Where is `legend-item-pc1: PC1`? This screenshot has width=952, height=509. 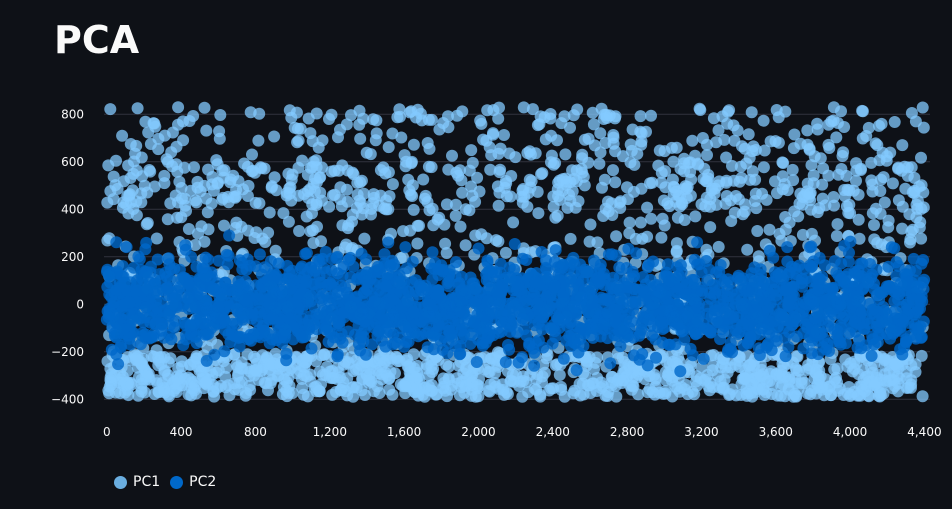 legend-item-pc1: PC1 is located at coordinates (137, 482).